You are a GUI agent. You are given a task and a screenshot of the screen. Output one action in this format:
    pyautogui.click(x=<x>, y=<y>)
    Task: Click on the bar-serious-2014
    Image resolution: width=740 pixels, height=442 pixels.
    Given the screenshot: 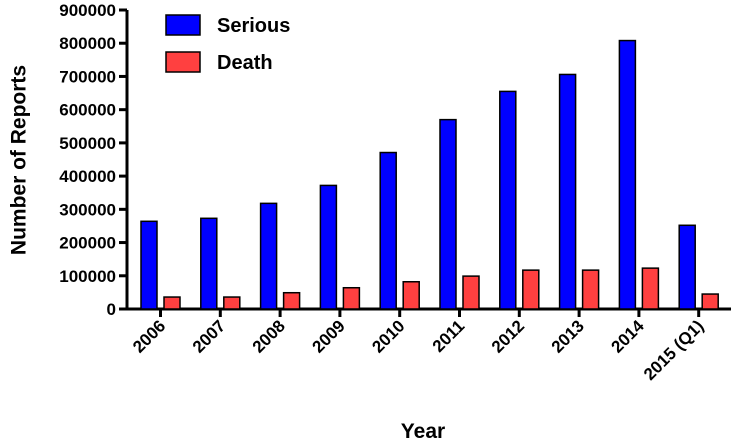 What is the action you would take?
    pyautogui.click(x=627, y=174)
    